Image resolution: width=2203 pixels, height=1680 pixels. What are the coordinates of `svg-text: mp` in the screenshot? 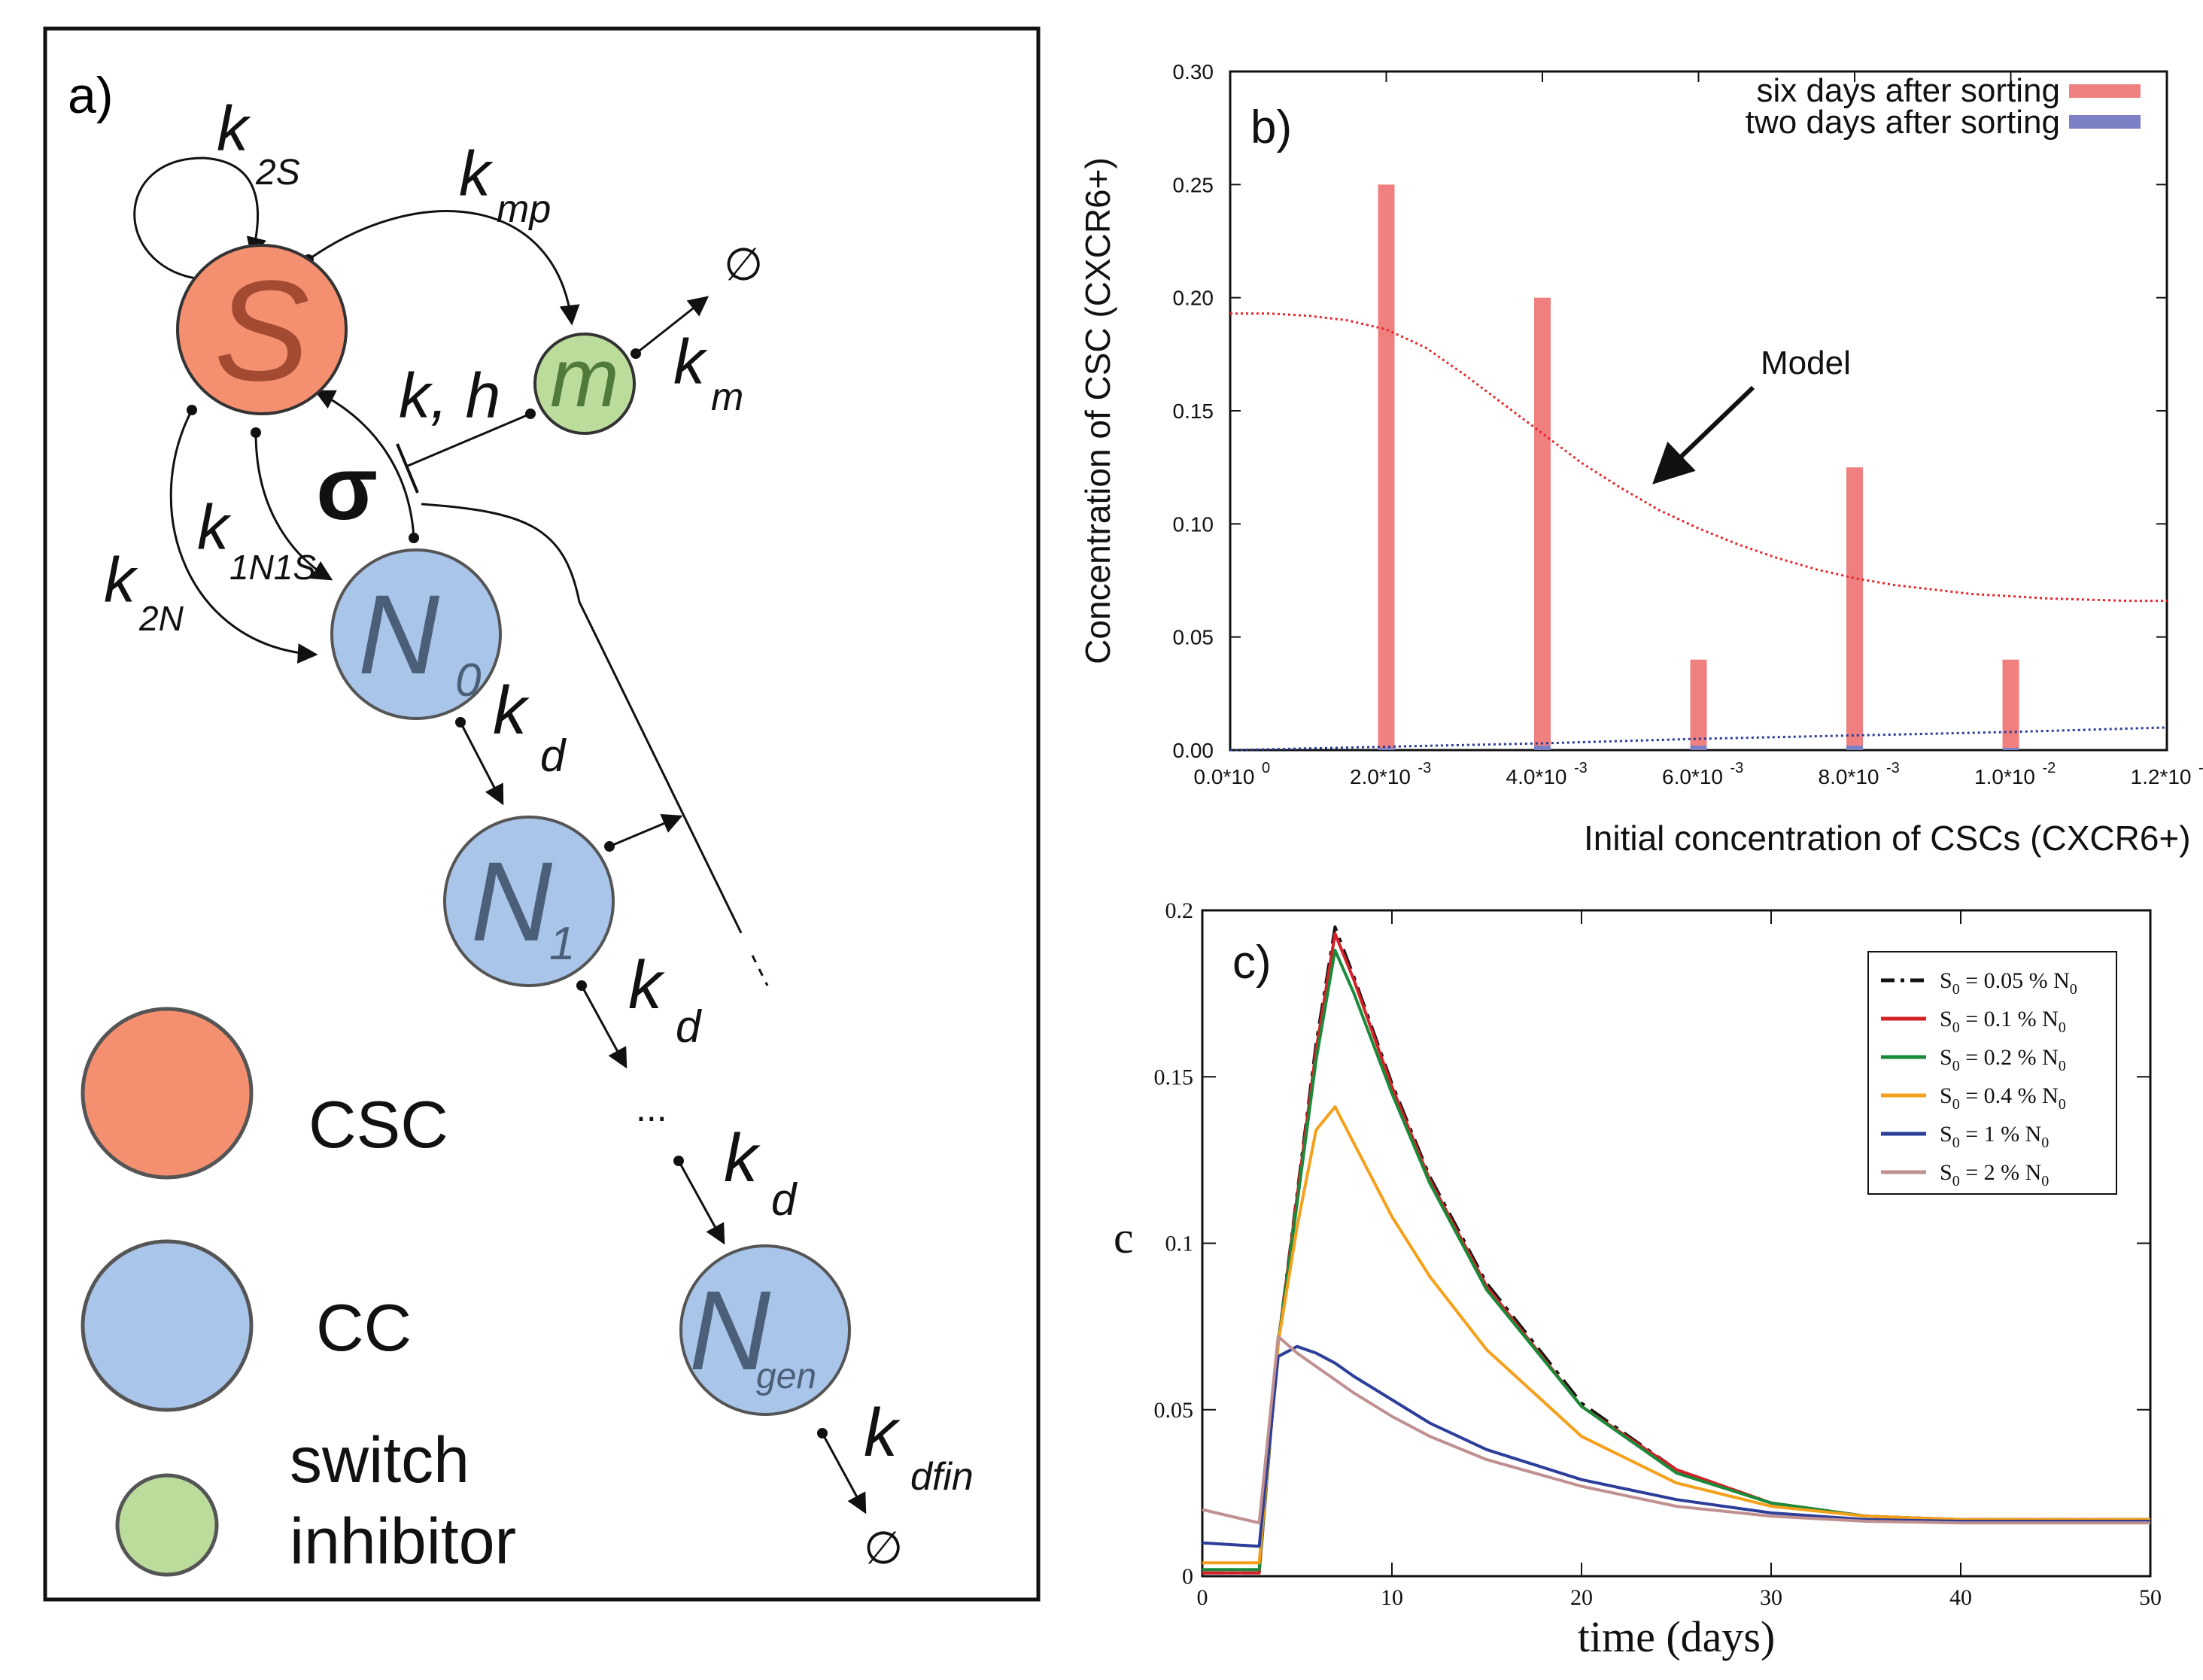 It's located at (524, 209).